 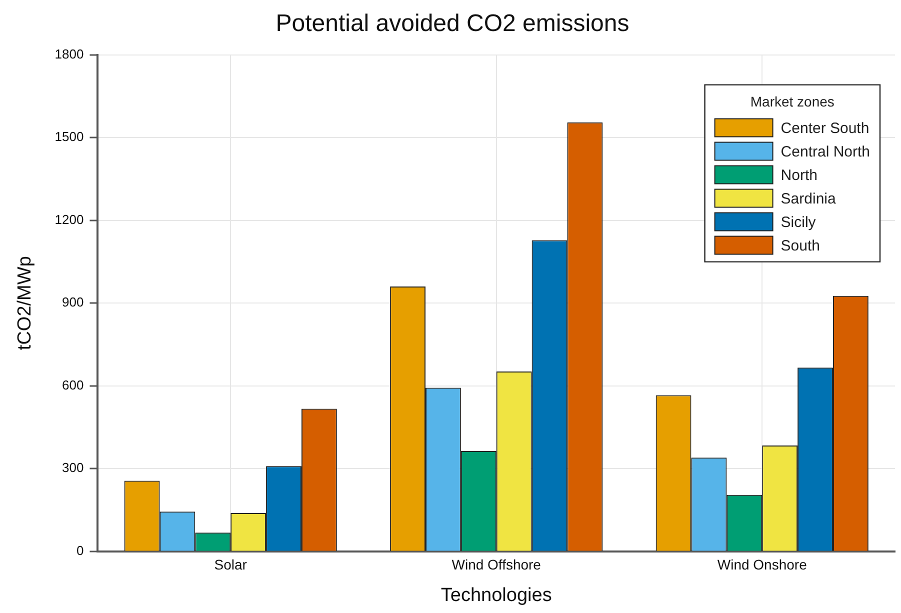 What do you see at coordinates (799, 175) in the screenshot?
I see `legend-label: North` at bounding box center [799, 175].